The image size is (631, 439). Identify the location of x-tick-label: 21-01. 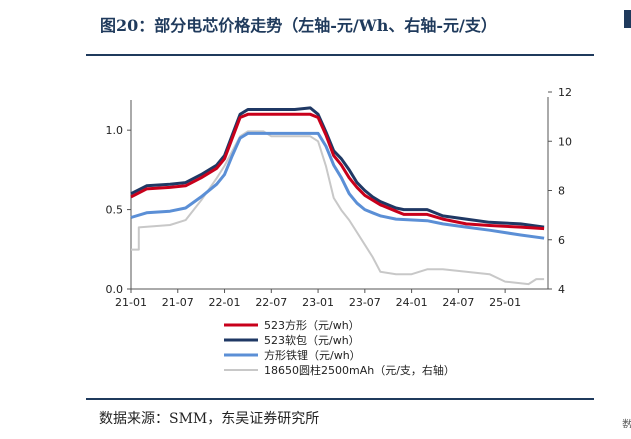
(131, 302).